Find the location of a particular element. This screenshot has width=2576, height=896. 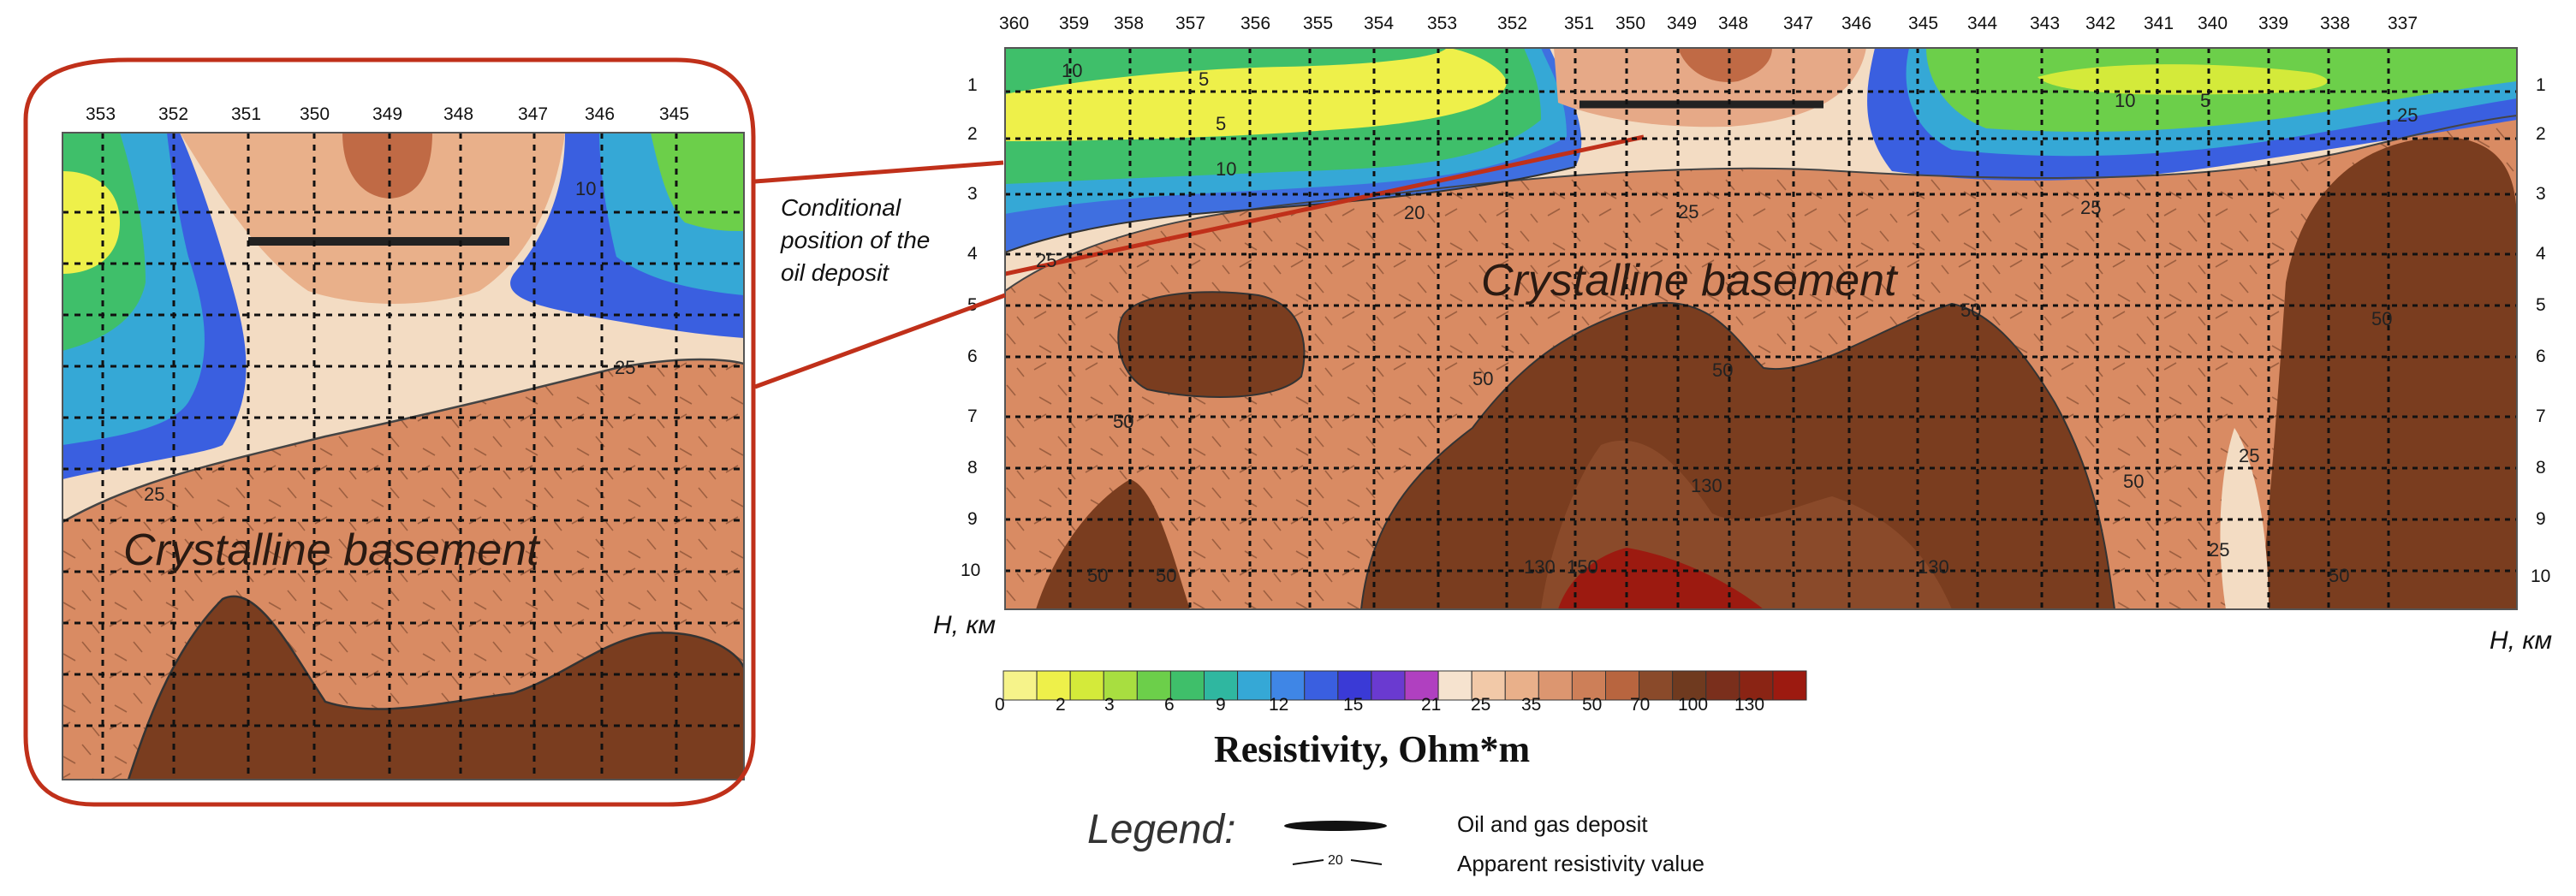

color-scale-ticks: 0 2 3 6 9 12 15 21 25 35 50 70 100 130 is located at coordinates (1379, 705).